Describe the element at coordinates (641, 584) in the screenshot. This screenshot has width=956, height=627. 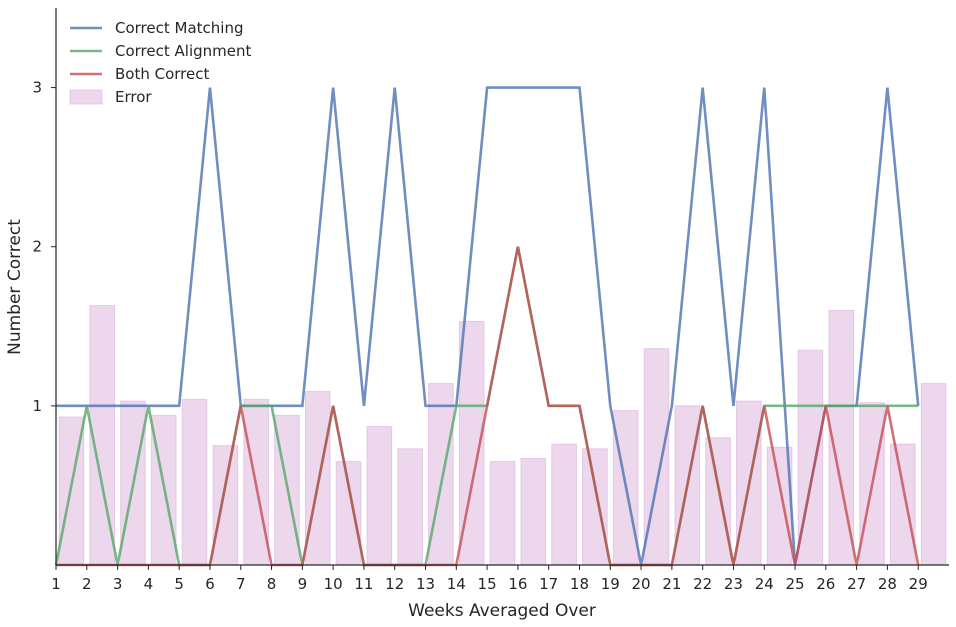
I see `x-tick-label: 20` at that location.